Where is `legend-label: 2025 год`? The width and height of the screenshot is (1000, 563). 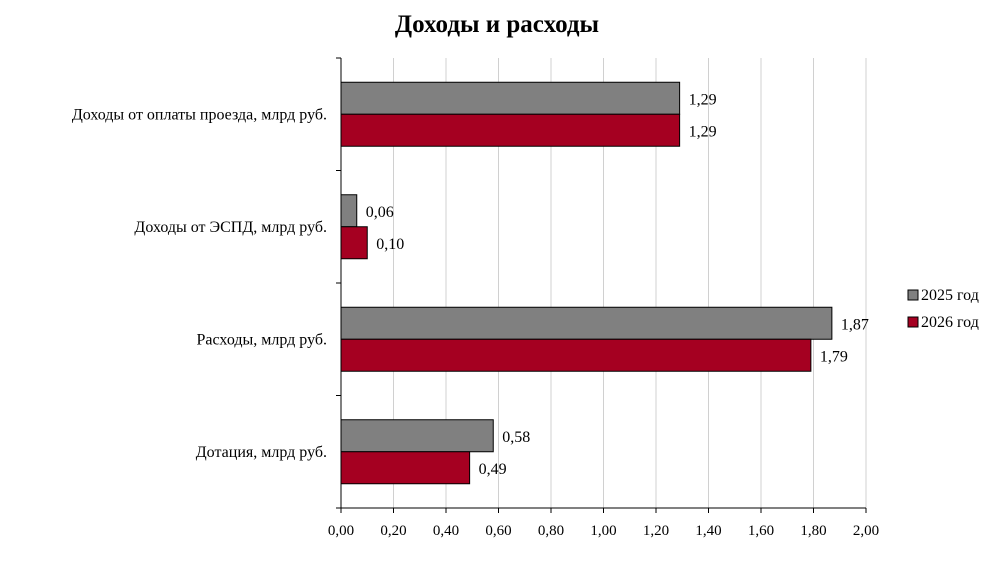
legend-label: 2025 год is located at coordinates (950, 295).